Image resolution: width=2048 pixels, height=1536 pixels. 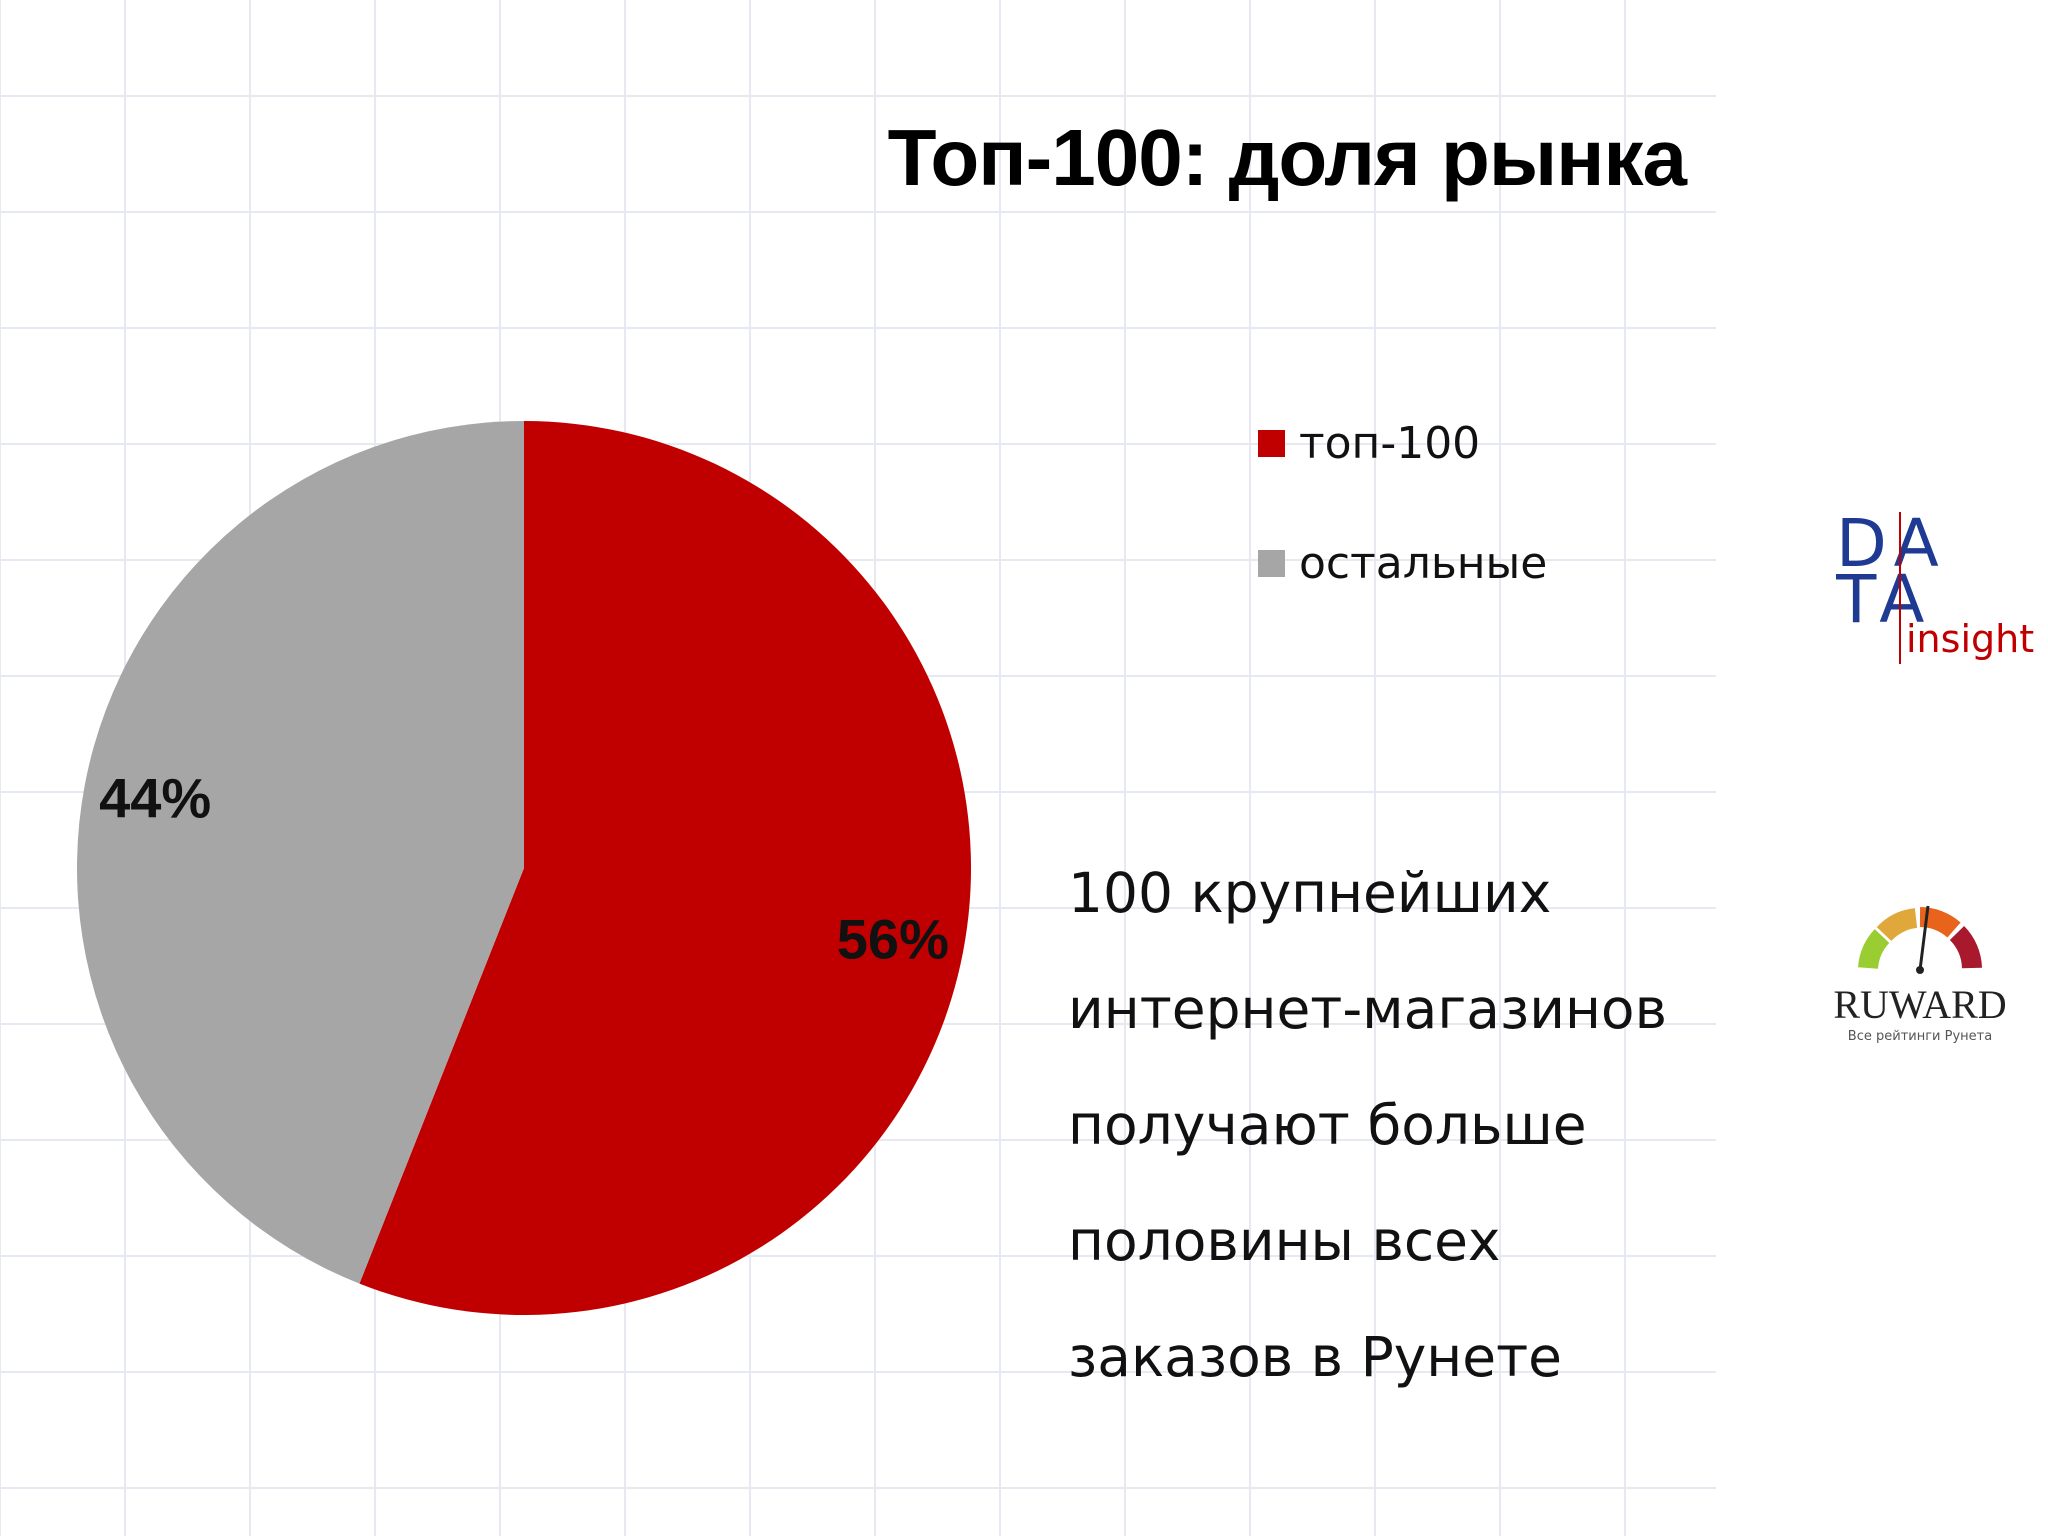 I want to click on note-line: половины всех, so click(x=1284, y=1241).